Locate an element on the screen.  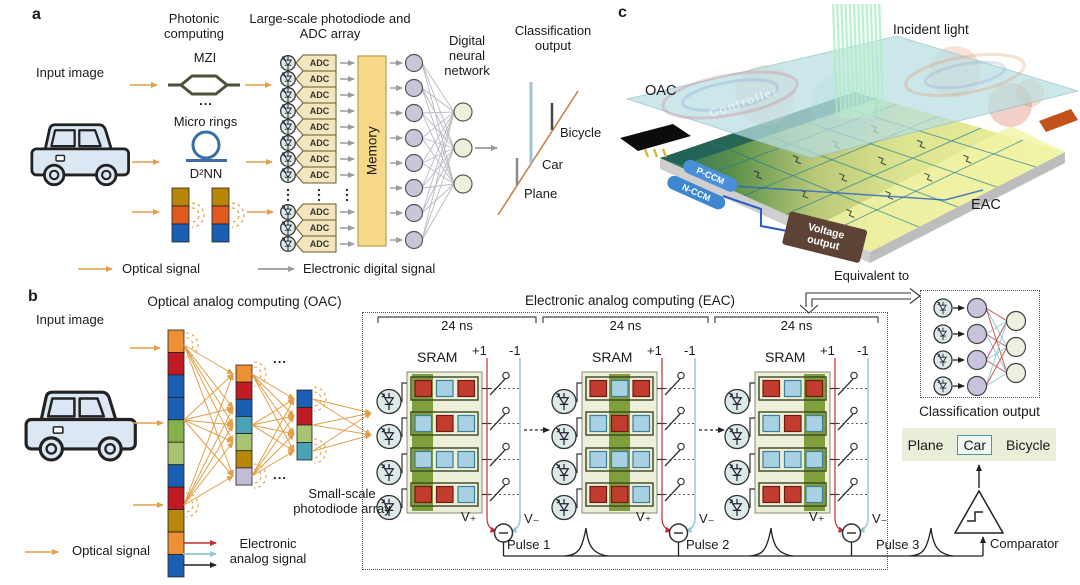
photodiode-array-caption: Small-scale photodiode array is located at coordinates (342, 501).